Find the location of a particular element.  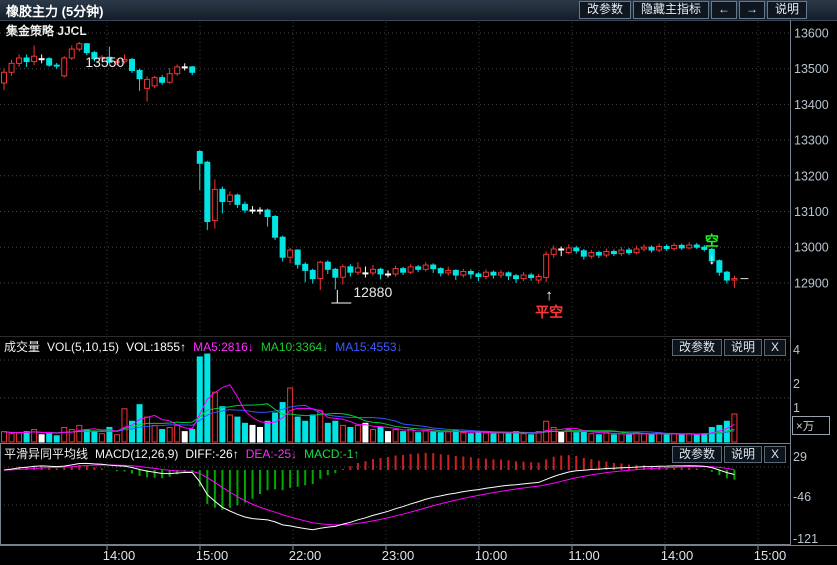

macd-formula: MACD(12,26,9) is located at coordinates (137, 453).